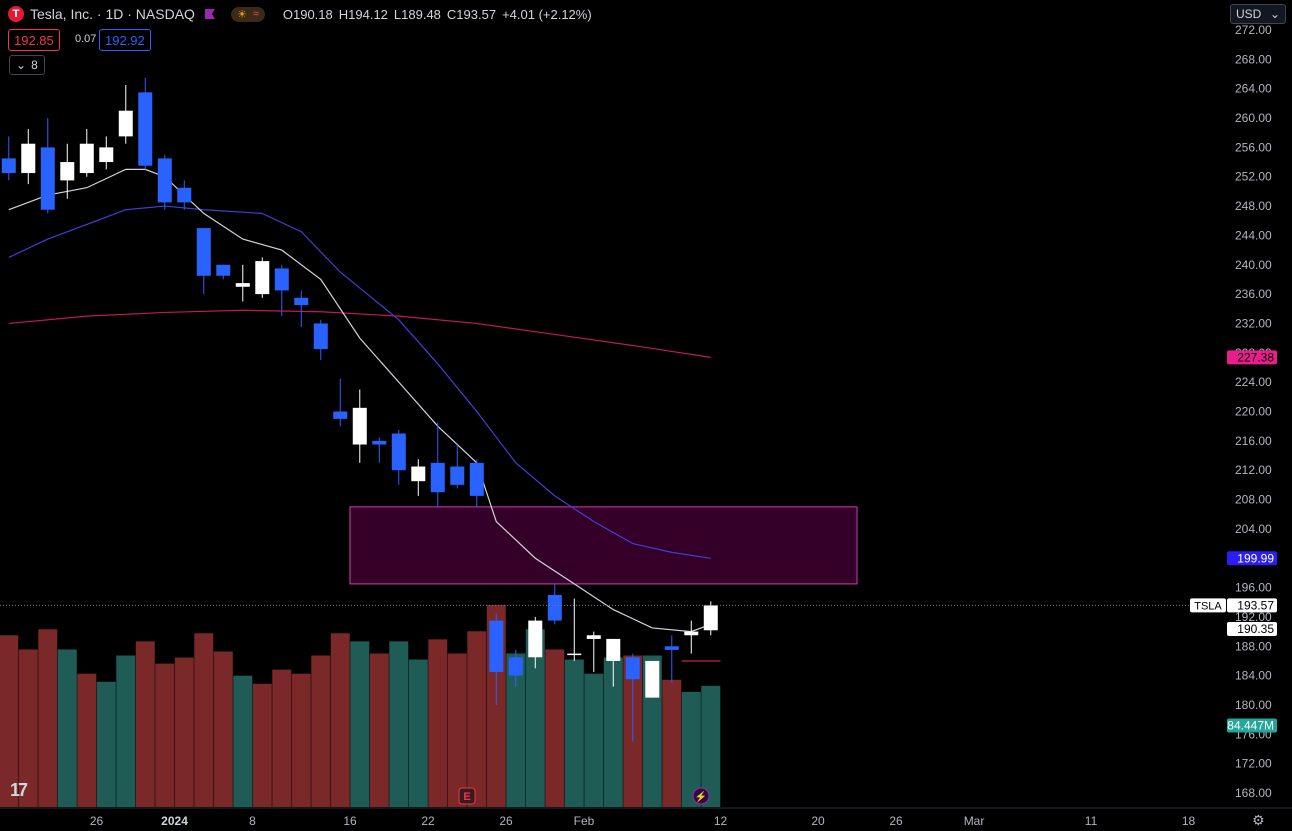 This screenshot has height=831, width=1292. I want to click on ema-mid-price-tag-bg, so click(1252, 558).